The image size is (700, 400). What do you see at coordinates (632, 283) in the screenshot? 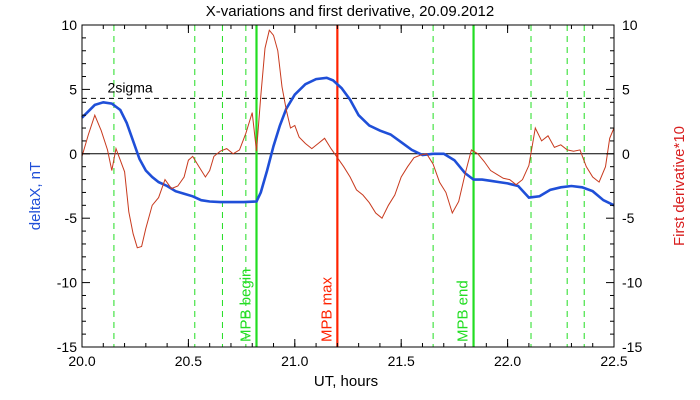
I see `y2-tick-label-1: -10` at bounding box center [632, 283].